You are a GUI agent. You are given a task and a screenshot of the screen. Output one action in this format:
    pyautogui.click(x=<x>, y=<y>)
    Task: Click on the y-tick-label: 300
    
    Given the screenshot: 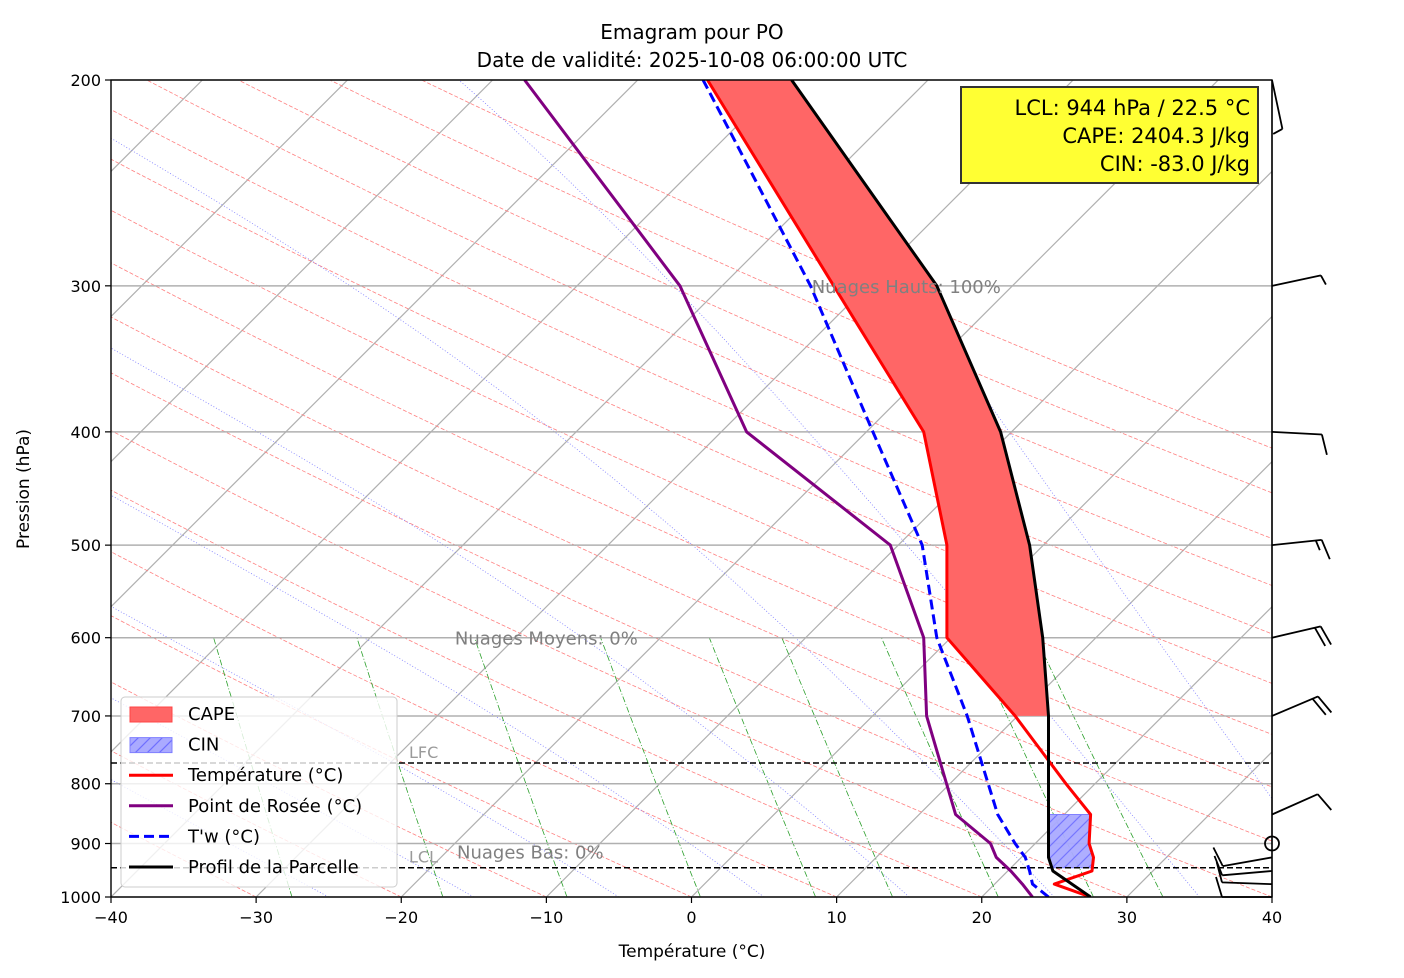 What is the action you would take?
    pyautogui.click(x=85, y=286)
    